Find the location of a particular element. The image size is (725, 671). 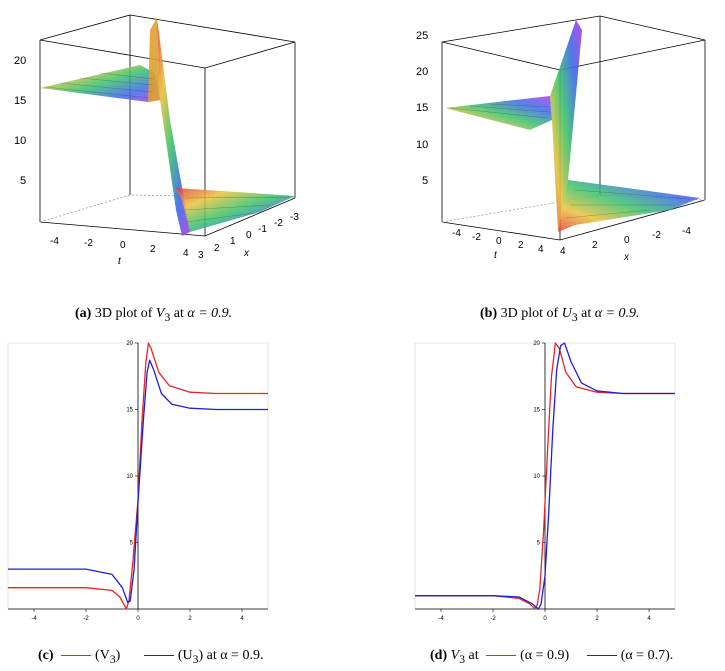

surface-mesh-b is located at coordinates (572, 126).